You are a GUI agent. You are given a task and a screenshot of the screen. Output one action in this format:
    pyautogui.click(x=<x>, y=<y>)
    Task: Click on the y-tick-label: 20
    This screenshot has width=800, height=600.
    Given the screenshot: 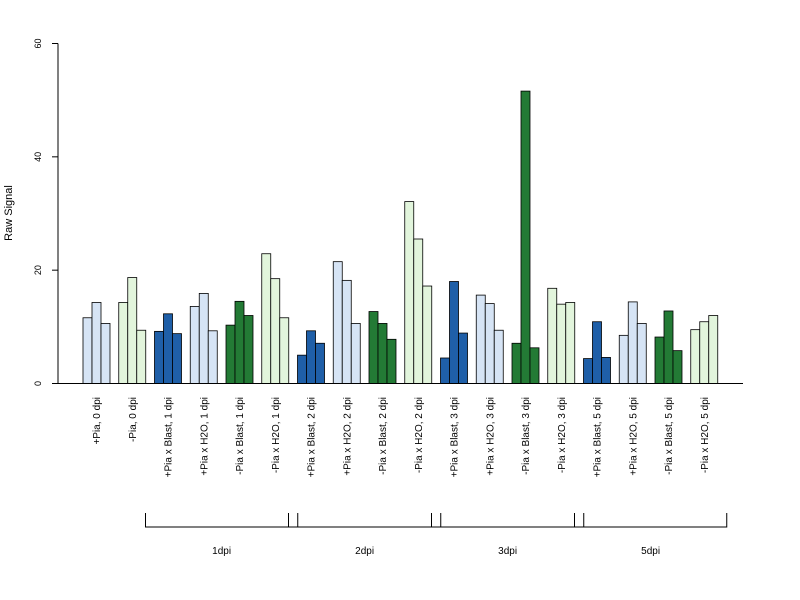 What is the action you would take?
    pyautogui.click(x=38, y=270)
    